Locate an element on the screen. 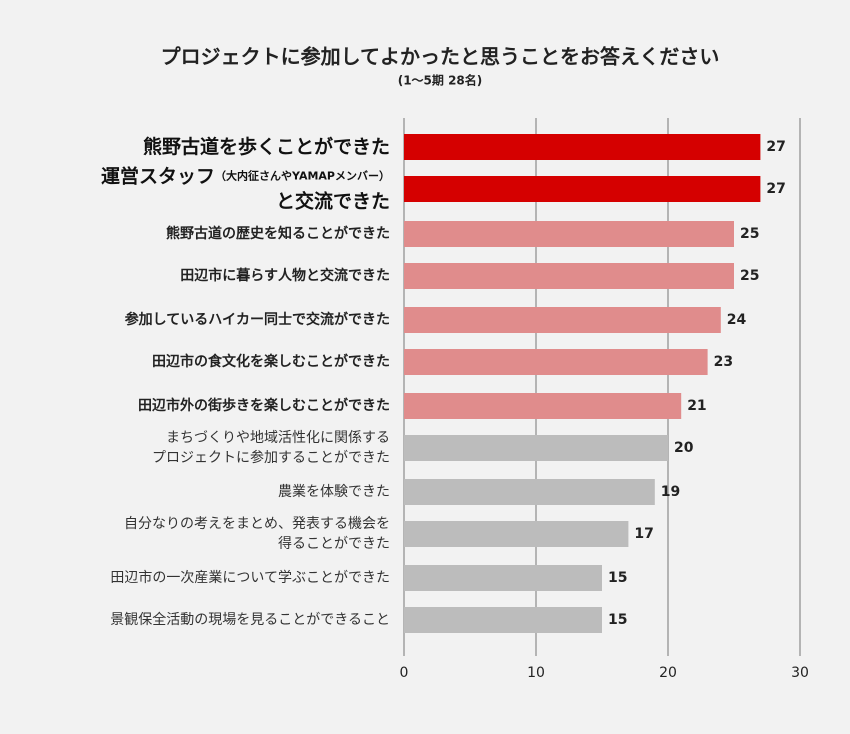 The height and width of the screenshot is (734, 850). category-label: 熊野古道を歩くことができた is located at coordinates (266, 146).